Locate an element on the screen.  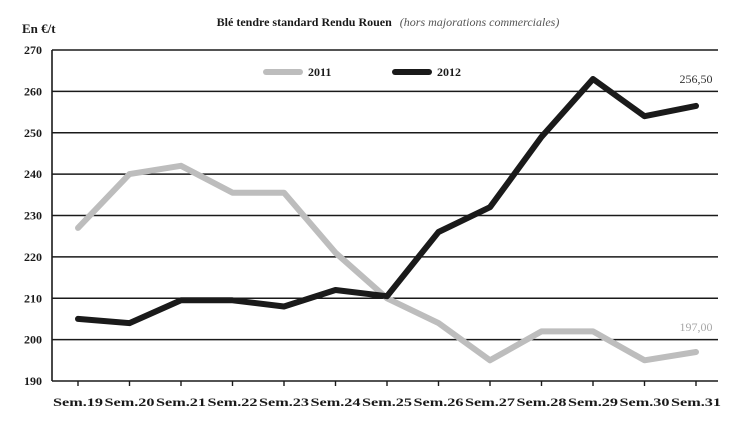
y-tick-label: 270 is located at coordinates (33, 50).